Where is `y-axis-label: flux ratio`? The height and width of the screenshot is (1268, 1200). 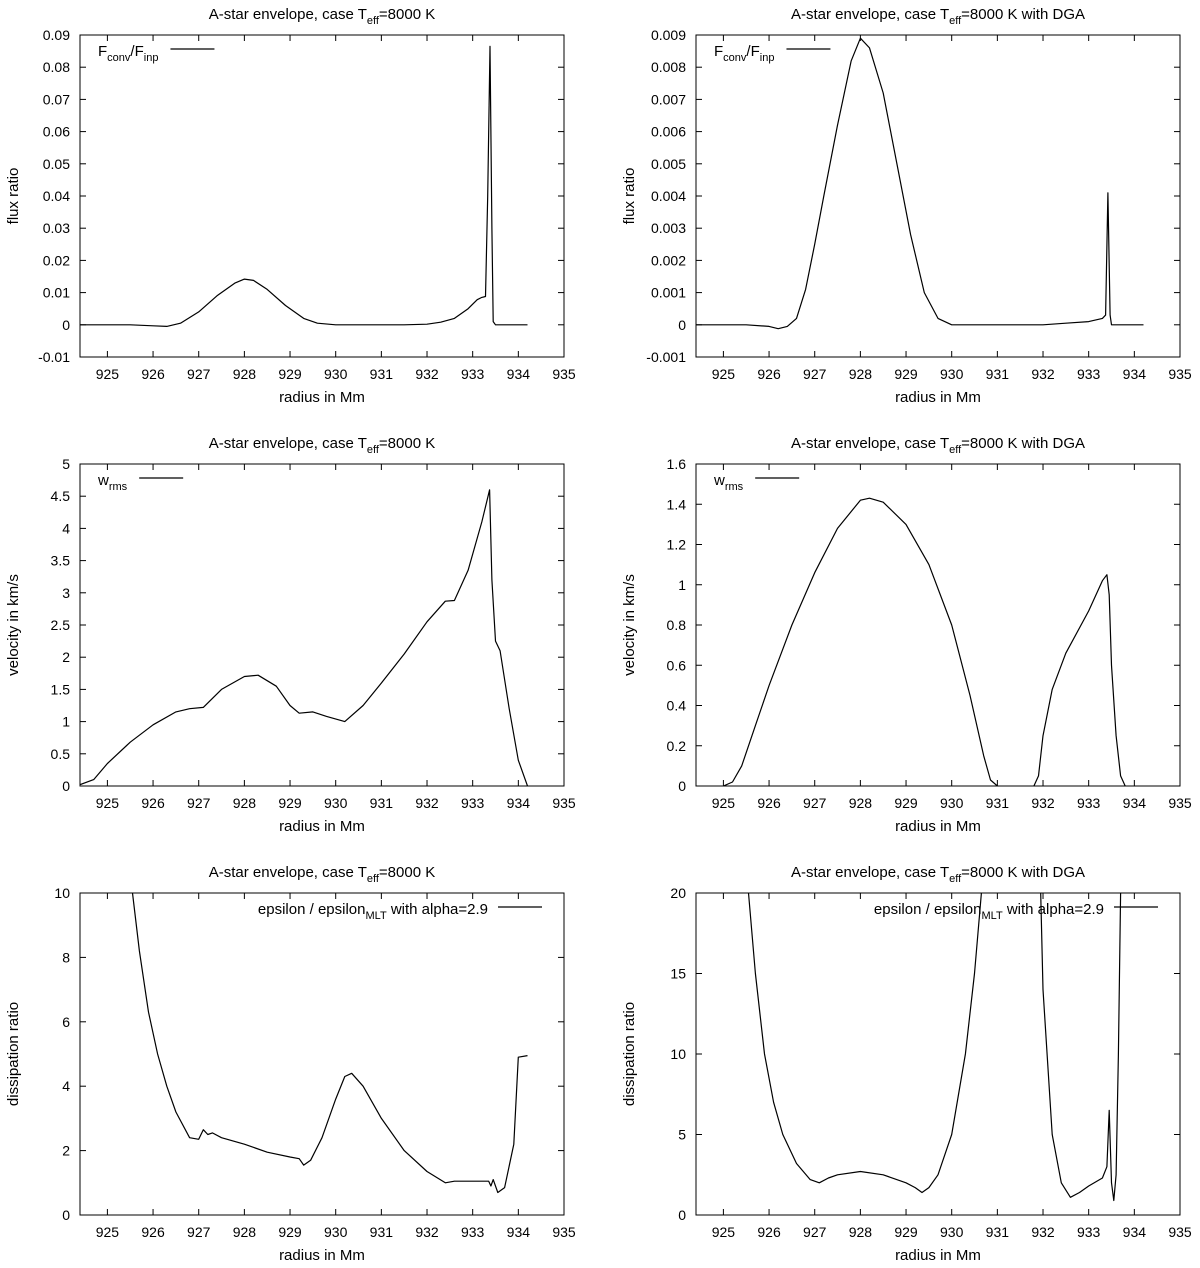
y-axis-label: flux ratio is located at coordinates (13, 196).